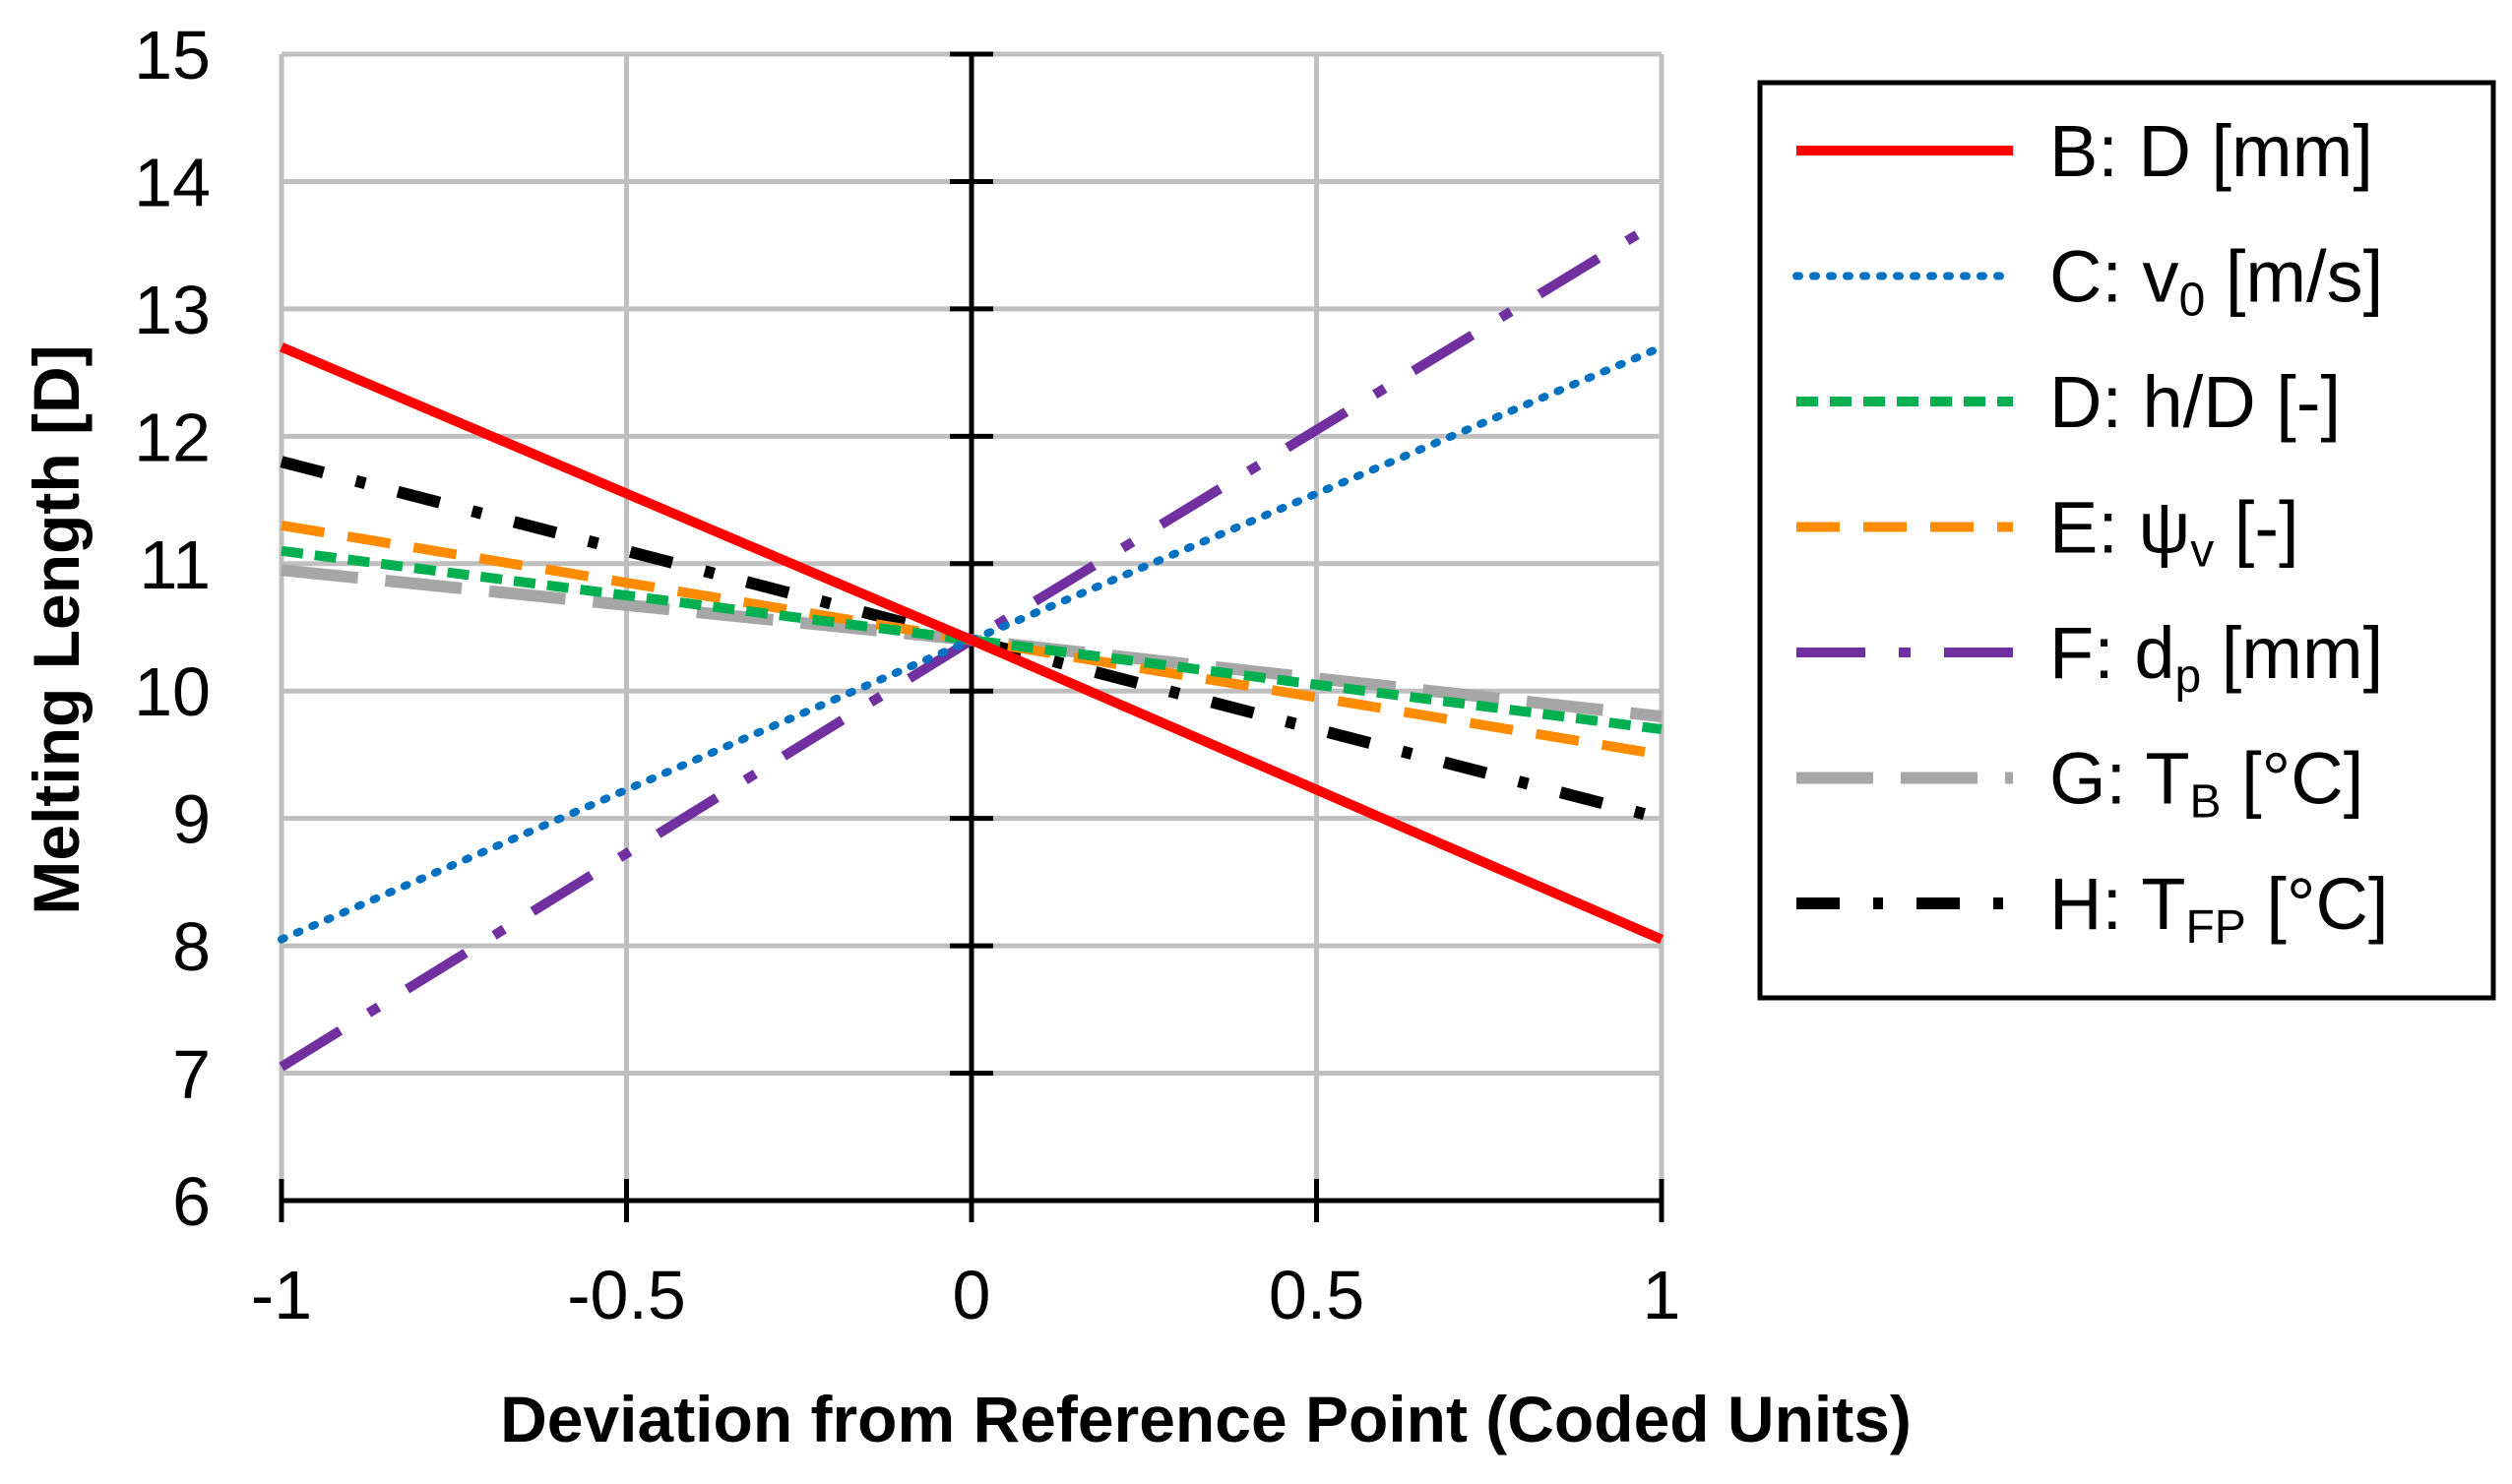 This screenshot has width=2512, height=1484. I want to click on legend-label-main: E: ψ, so click(2120, 528).